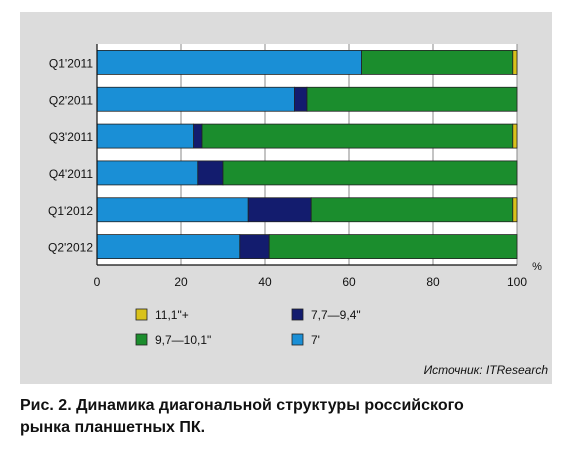 The image size is (573, 453). What do you see at coordinates (172, 315) in the screenshot?
I see `legend-label: 11,1"+` at bounding box center [172, 315].